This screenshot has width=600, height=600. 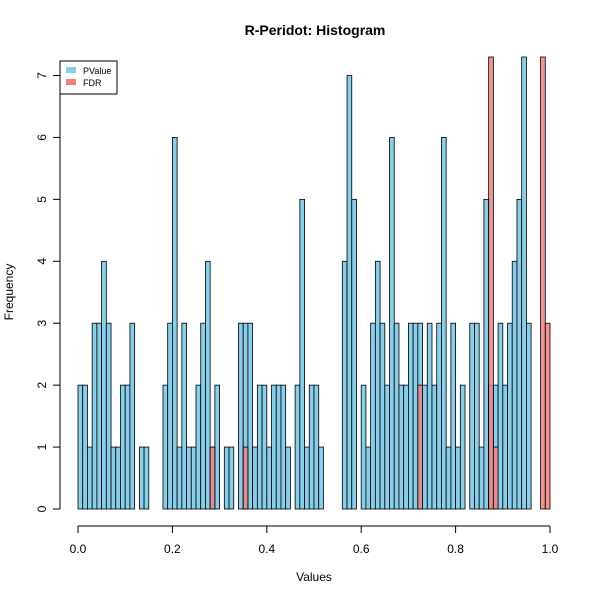 I want to click on y-tick-label: 0, so click(x=42, y=508).